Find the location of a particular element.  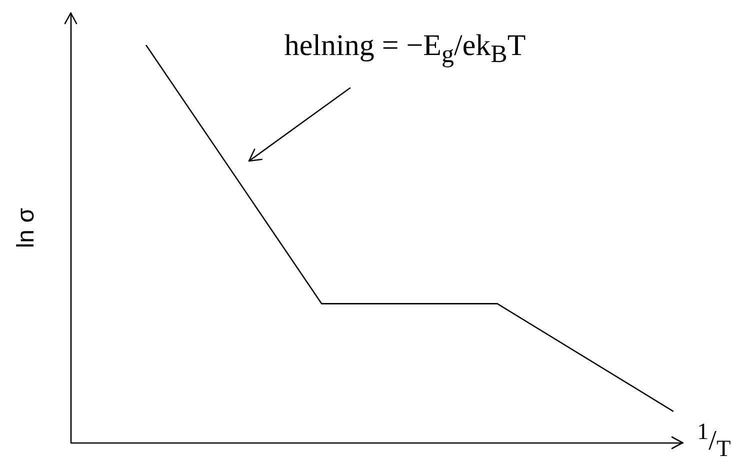

annotation: helning = −E$_{g}$/ek$_{B}$T is located at coordinates (405, 48).